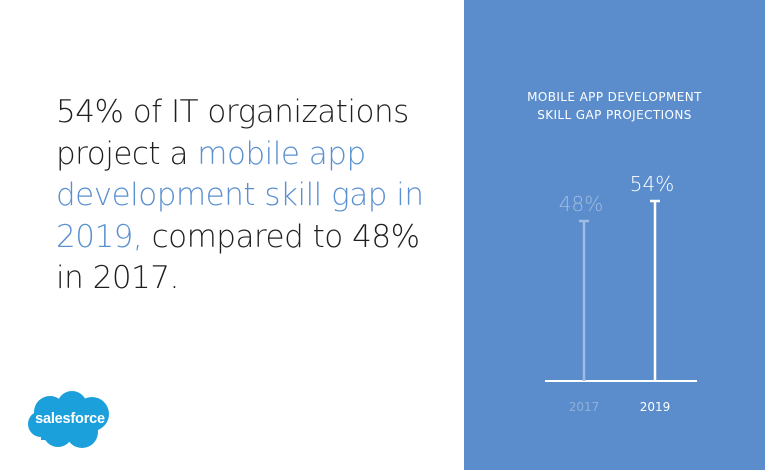 This screenshot has width=765, height=470. Describe the element at coordinates (238, 257) in the screenshot. I see `headline-part2: compared to 48% in 2017.` at that location.